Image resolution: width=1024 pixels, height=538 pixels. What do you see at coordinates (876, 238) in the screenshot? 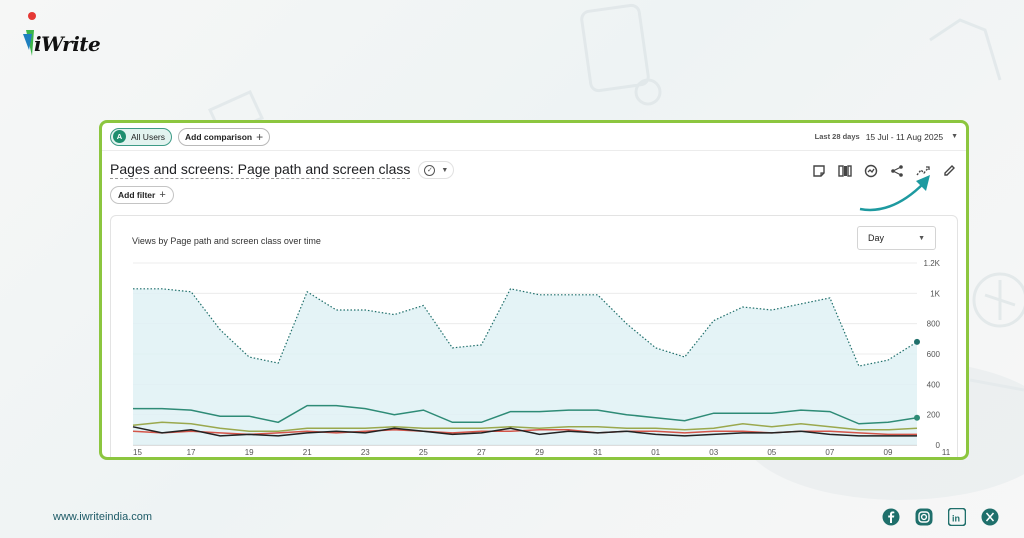
I see `granularity-value: Day` at bounding box center [876, 238].